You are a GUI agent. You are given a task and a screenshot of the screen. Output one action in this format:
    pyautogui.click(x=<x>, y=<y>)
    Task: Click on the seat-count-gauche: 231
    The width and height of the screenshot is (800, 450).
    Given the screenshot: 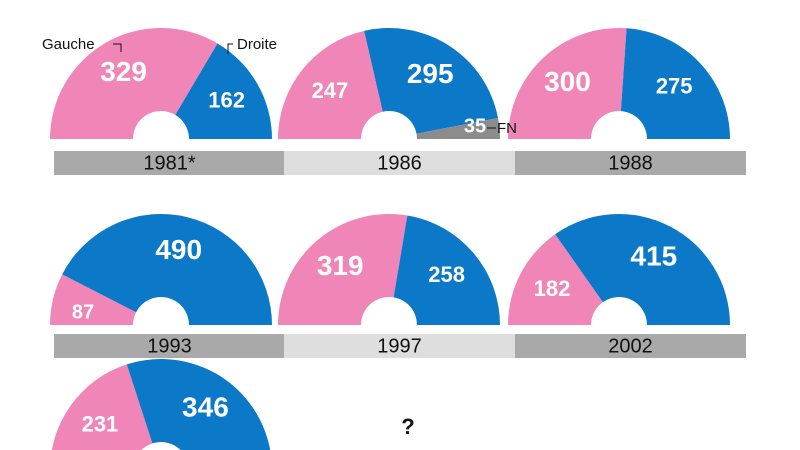 What is the action you would take?
    pyautogui.click(x=100, y=423)
    